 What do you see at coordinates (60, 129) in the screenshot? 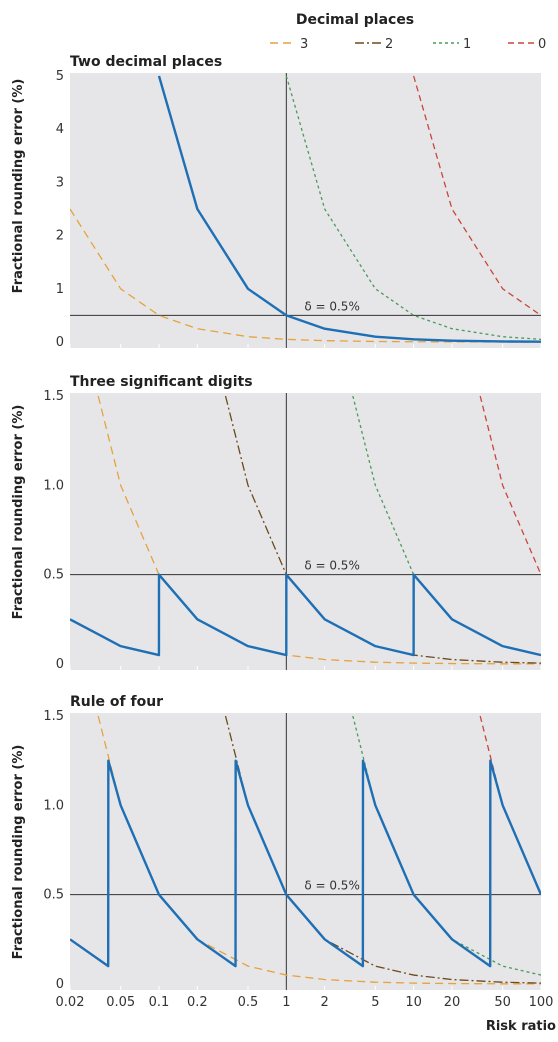
I see `y-tick-label: 4` at bounding box center [60, 129].